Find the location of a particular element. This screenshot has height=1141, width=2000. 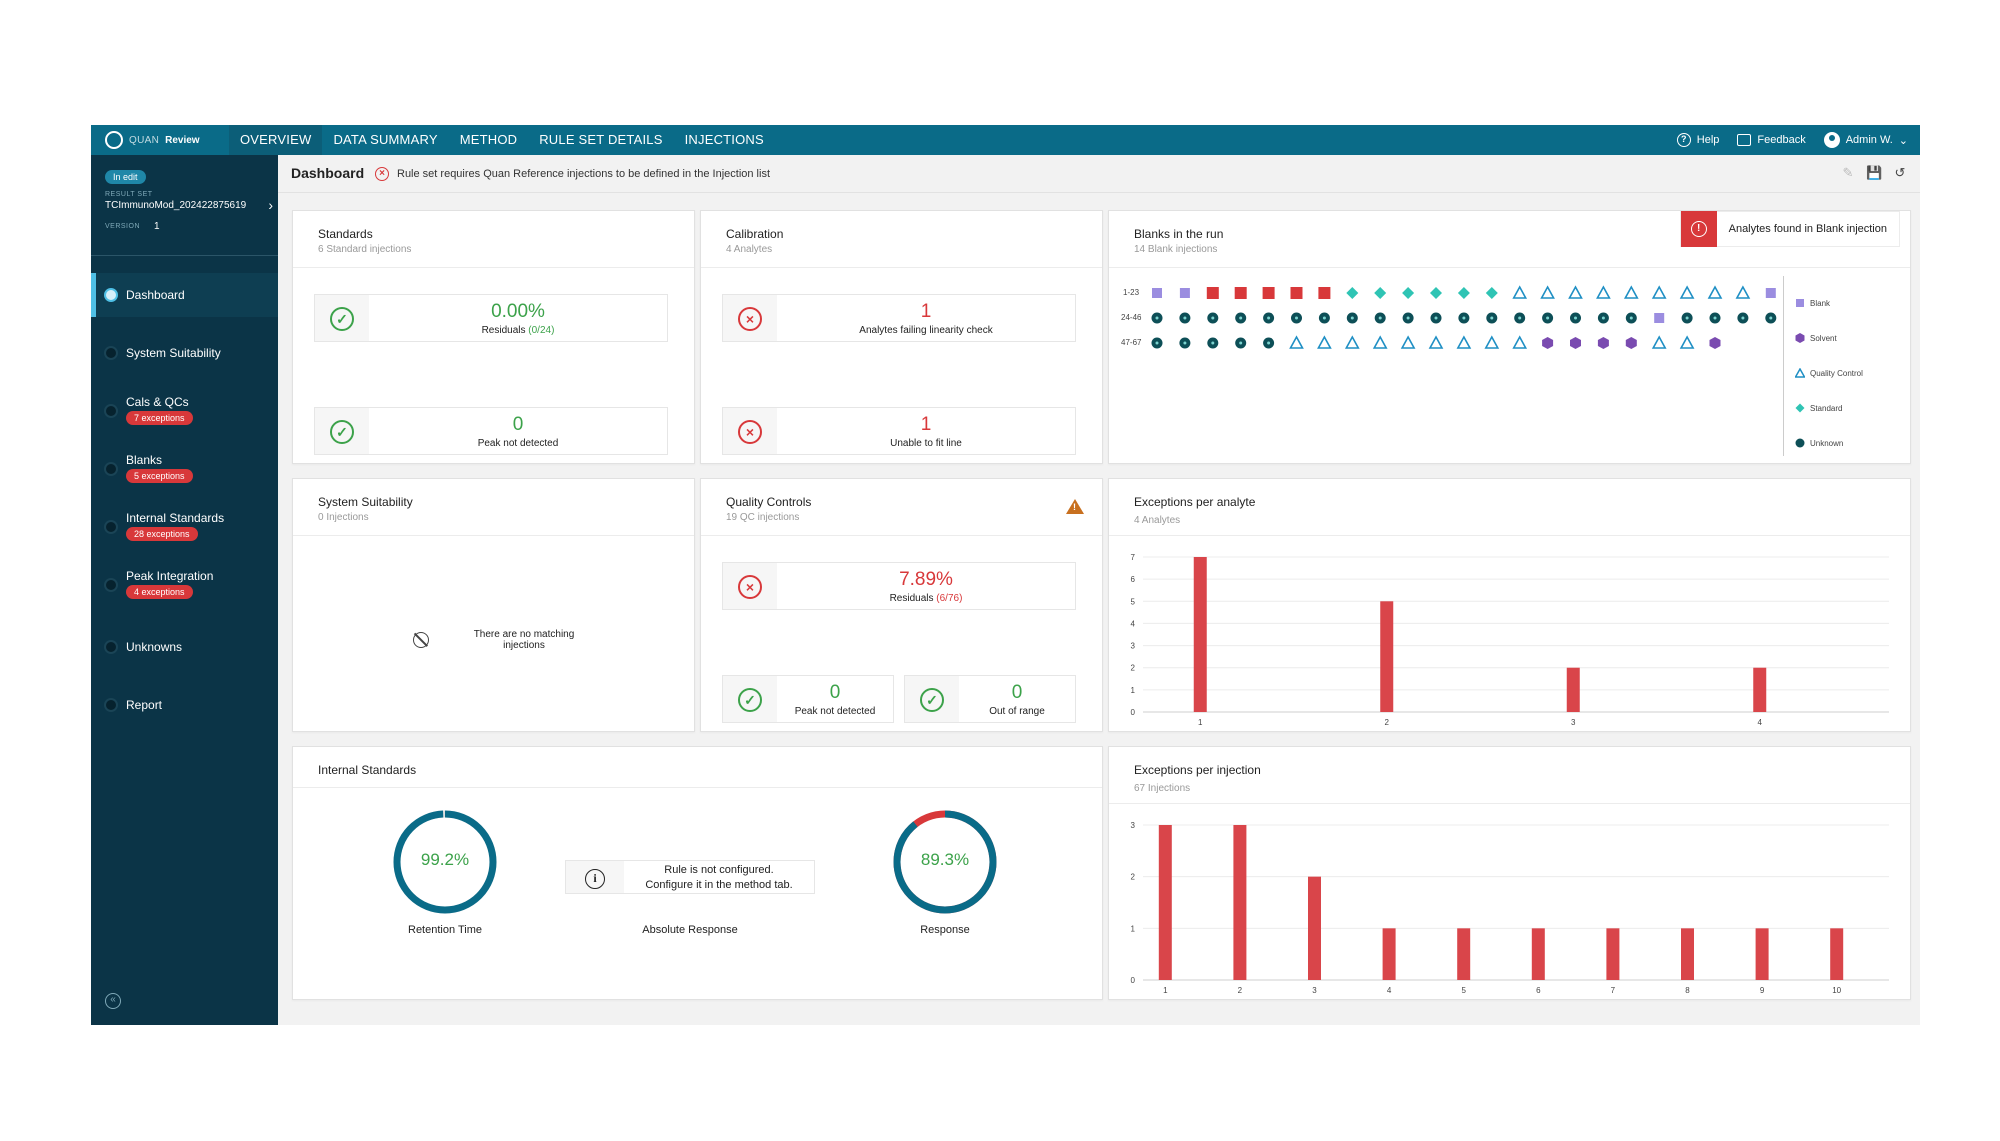

metric-label: Peak not detected is located at coordinates (518, 443).